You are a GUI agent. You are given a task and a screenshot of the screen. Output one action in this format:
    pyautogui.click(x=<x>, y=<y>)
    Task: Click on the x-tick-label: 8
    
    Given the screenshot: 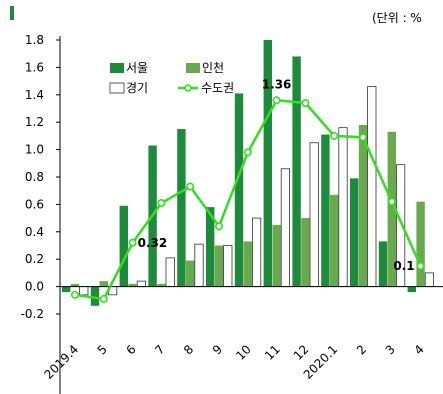 What is the action you would take?
    pyautogui.click(x=188, y=349)
    